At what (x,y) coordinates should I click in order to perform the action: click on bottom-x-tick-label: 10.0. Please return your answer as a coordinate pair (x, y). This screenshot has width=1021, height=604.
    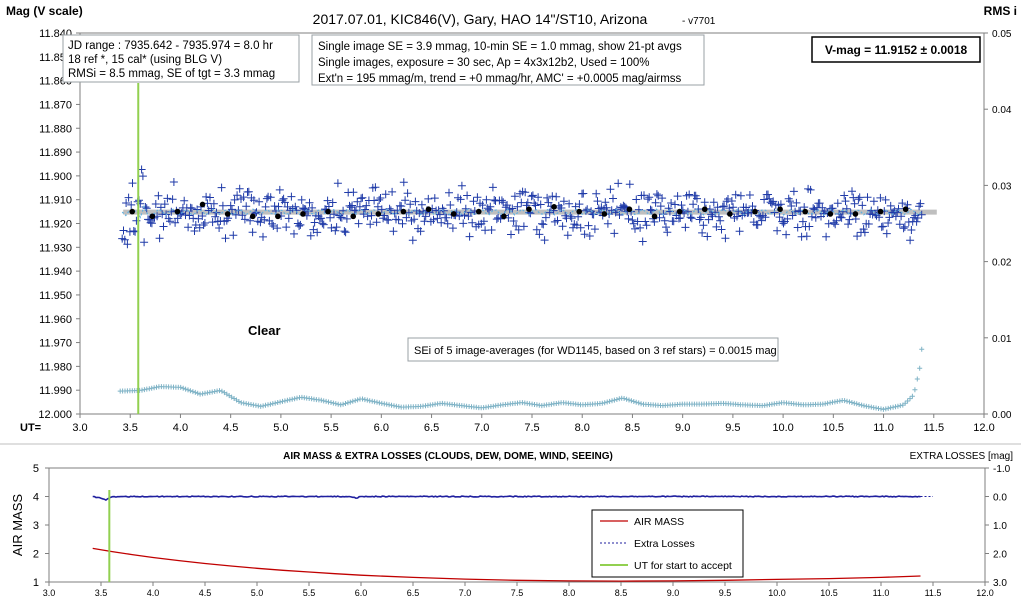
    Looking at the image, I should click on (777, 593).